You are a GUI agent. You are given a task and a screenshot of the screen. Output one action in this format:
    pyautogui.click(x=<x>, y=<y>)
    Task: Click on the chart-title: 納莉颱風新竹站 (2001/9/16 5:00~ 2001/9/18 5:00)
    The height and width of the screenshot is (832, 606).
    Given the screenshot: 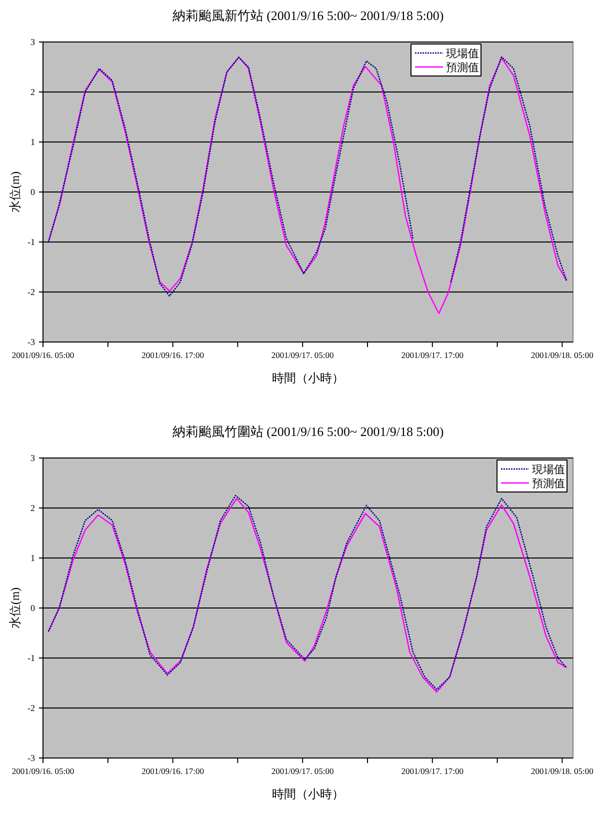 What is the action you would take?
    pyautogui.click(x=308, y=15)
    